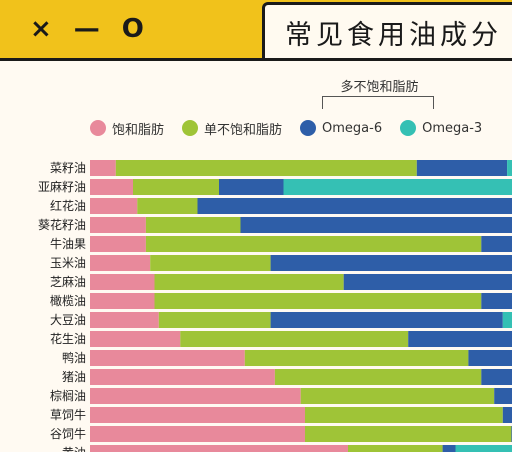  What do you see at coordinates (62, 186) in the screenshot?
I see `category-label: 亚麻籽油` at bounding box center [62, 186].